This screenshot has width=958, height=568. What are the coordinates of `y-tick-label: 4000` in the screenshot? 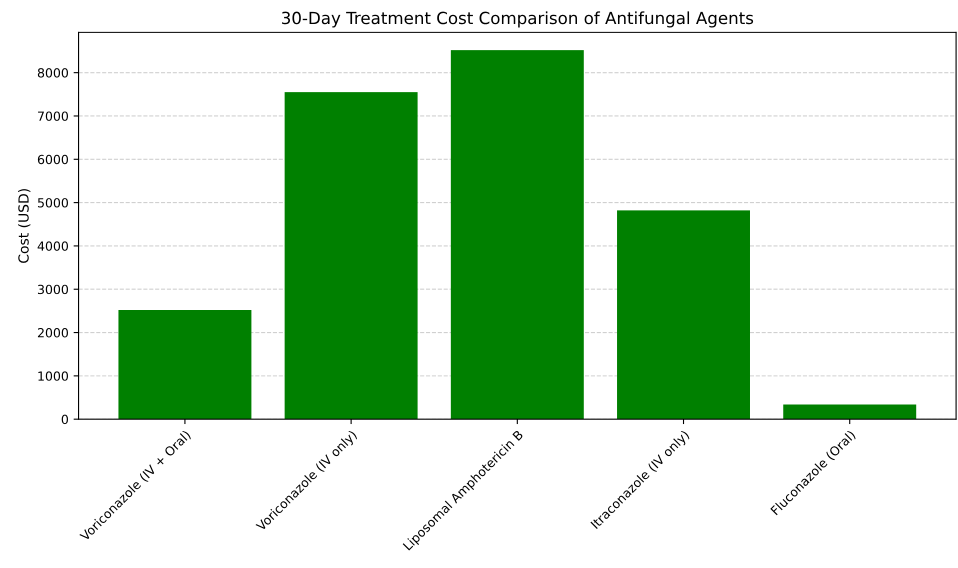 It's located at (53, 246).